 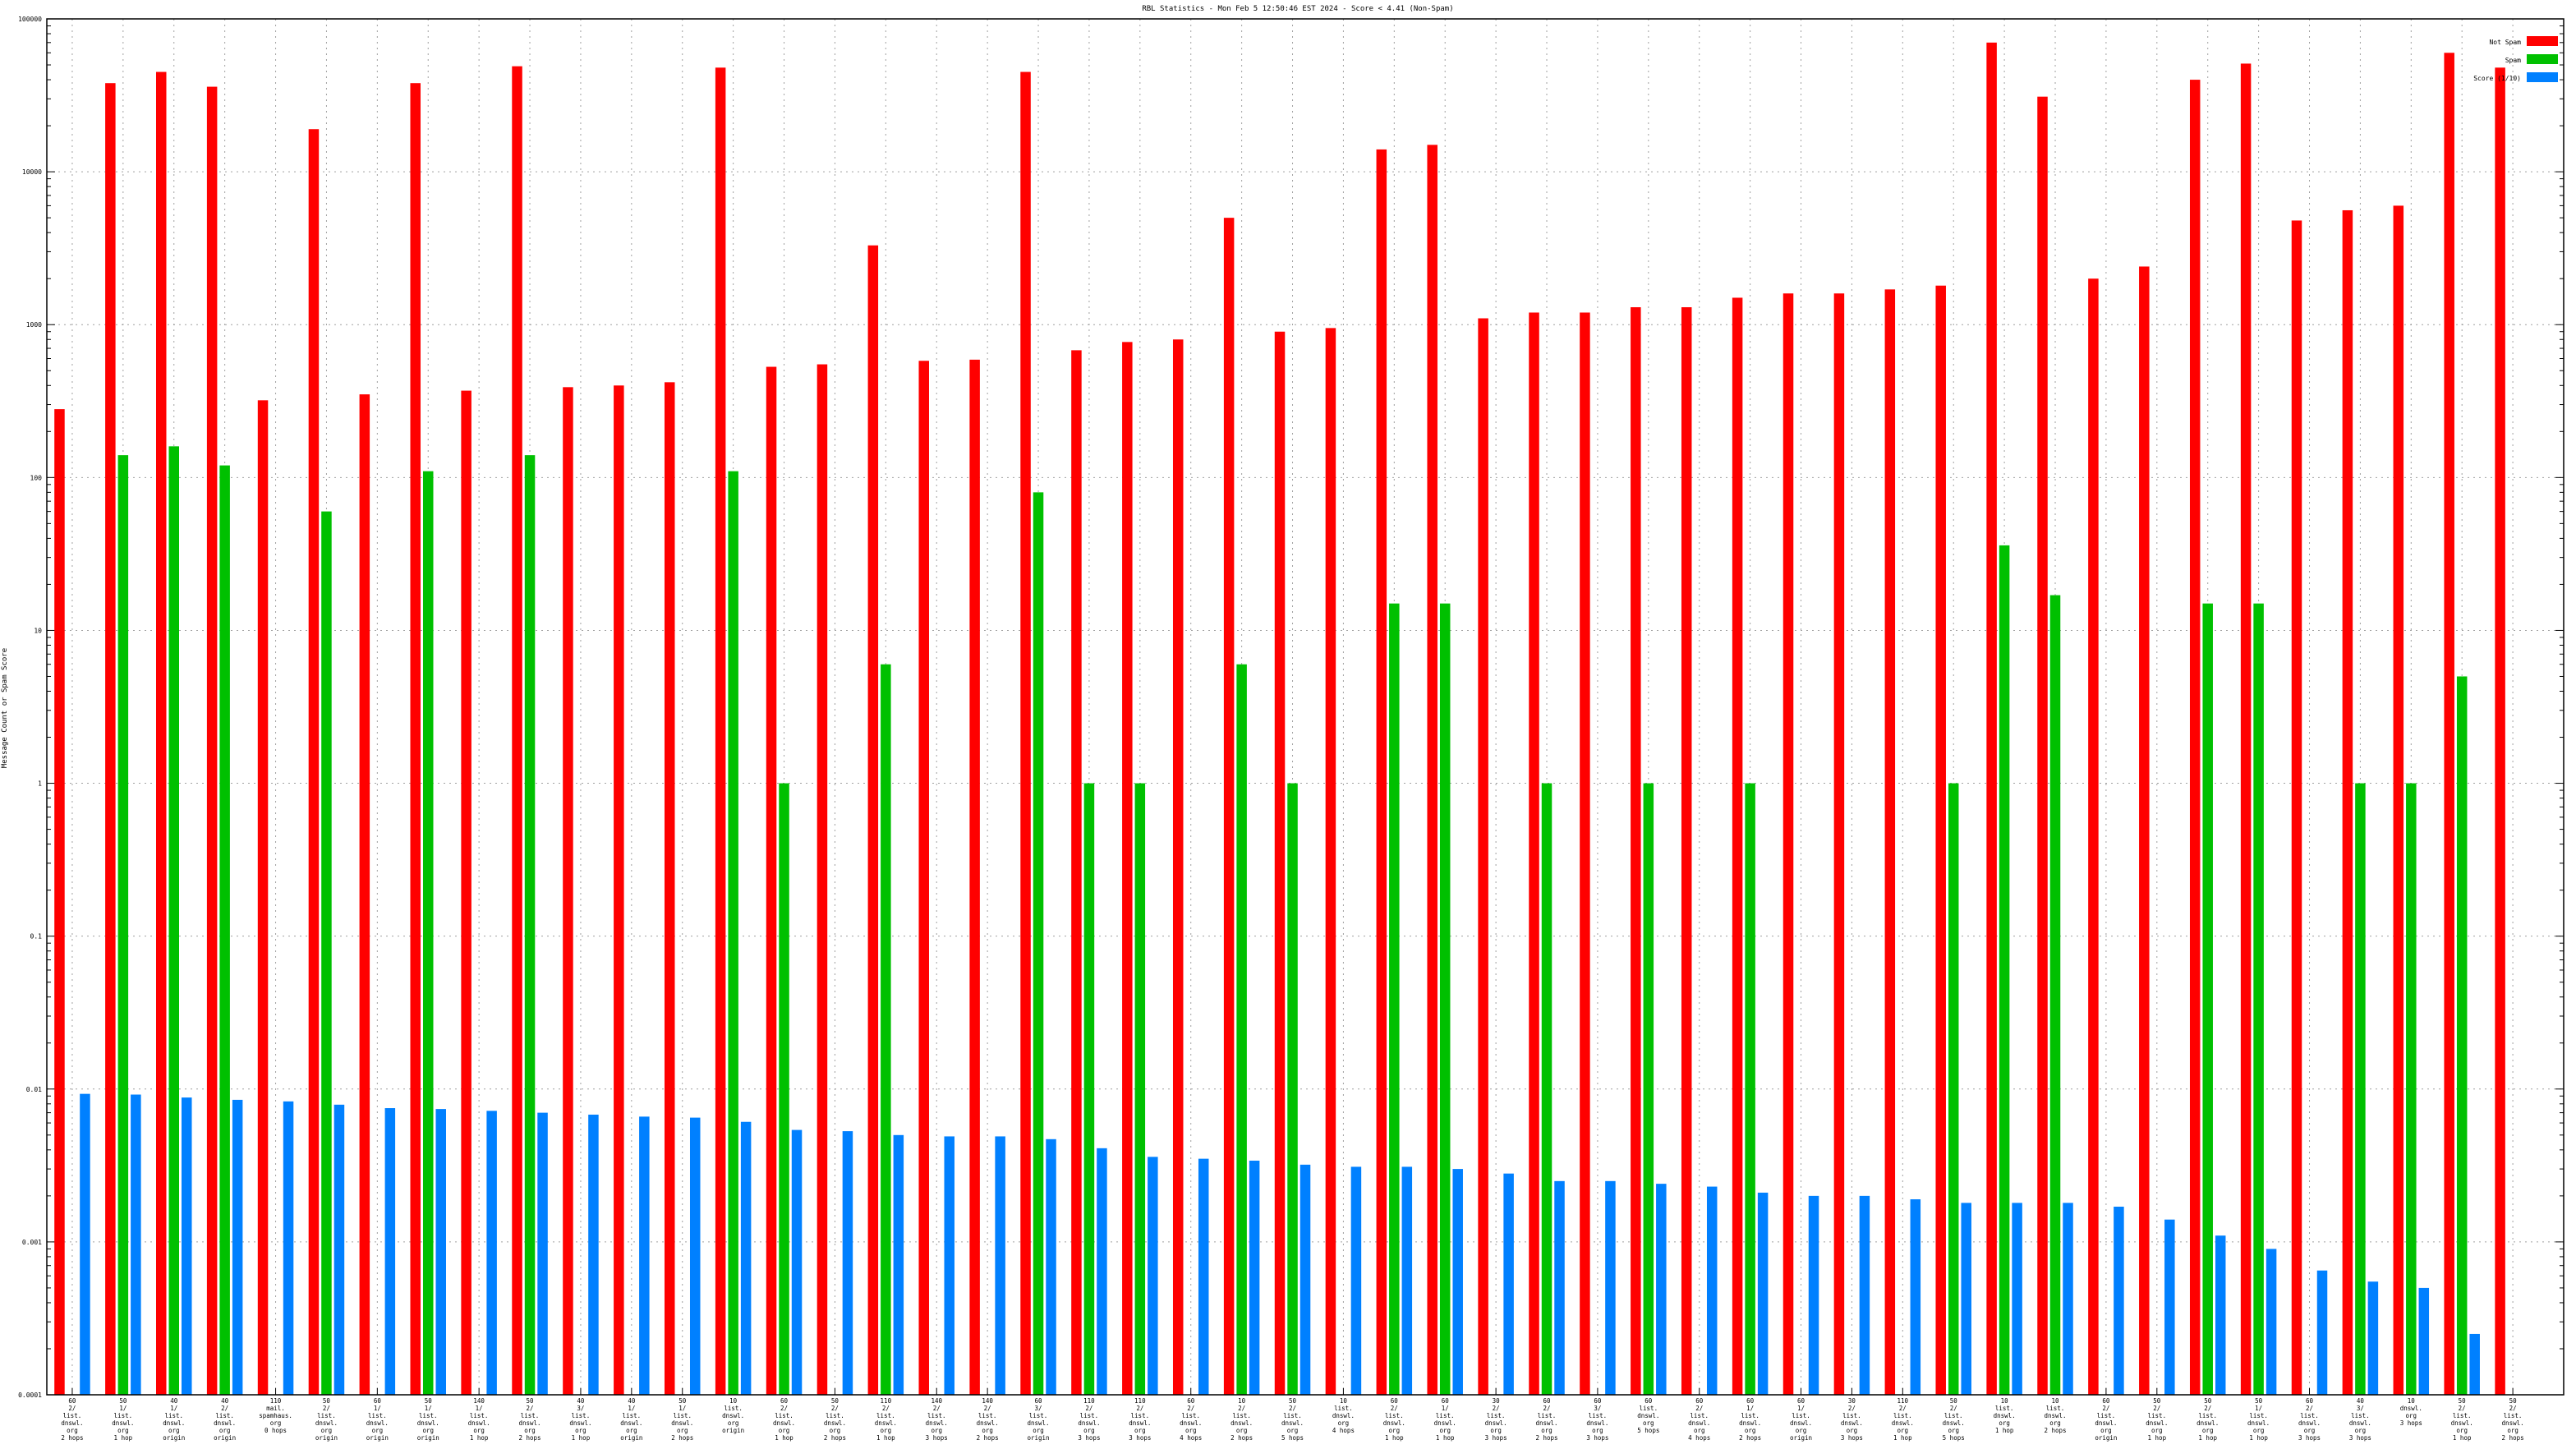 I want to click on x-tick-label: 50 2/list. dnswl. org 2 hops, so click(x=529, y=1419).